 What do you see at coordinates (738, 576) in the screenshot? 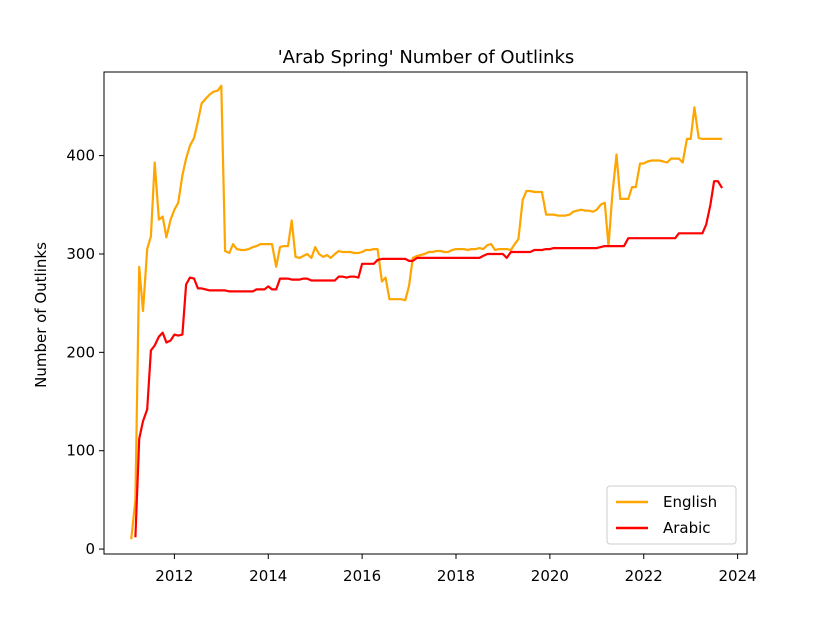
I see `x-tick-label: 2024` at bounding box center [738, 576].